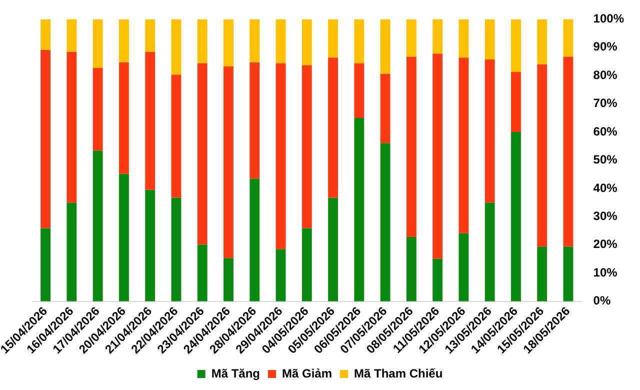 This screenshot has width=640, height=390. Describe the element at coordinates (307, 373) in the screenshot. I see `legend-label: Mã Giảm` at that location.